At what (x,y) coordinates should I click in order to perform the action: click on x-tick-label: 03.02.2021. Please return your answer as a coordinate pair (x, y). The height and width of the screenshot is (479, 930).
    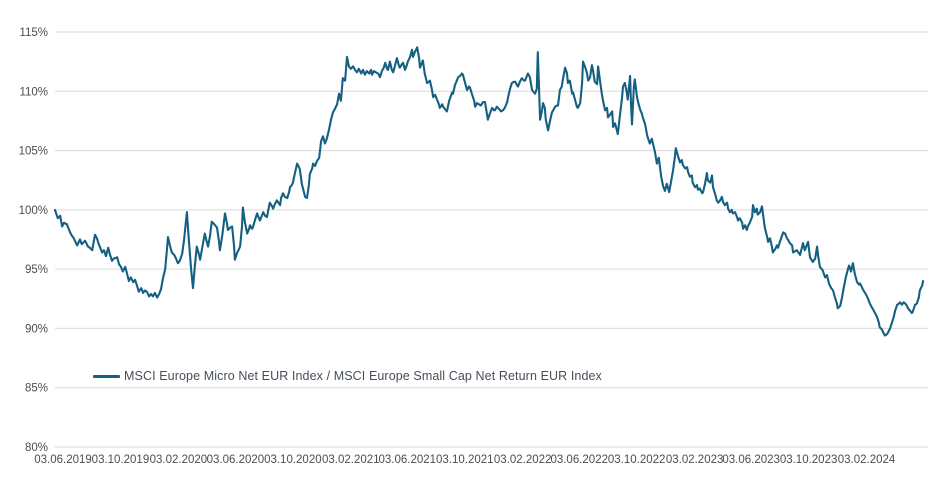
    Looking at the image, I should click on (351, 460).